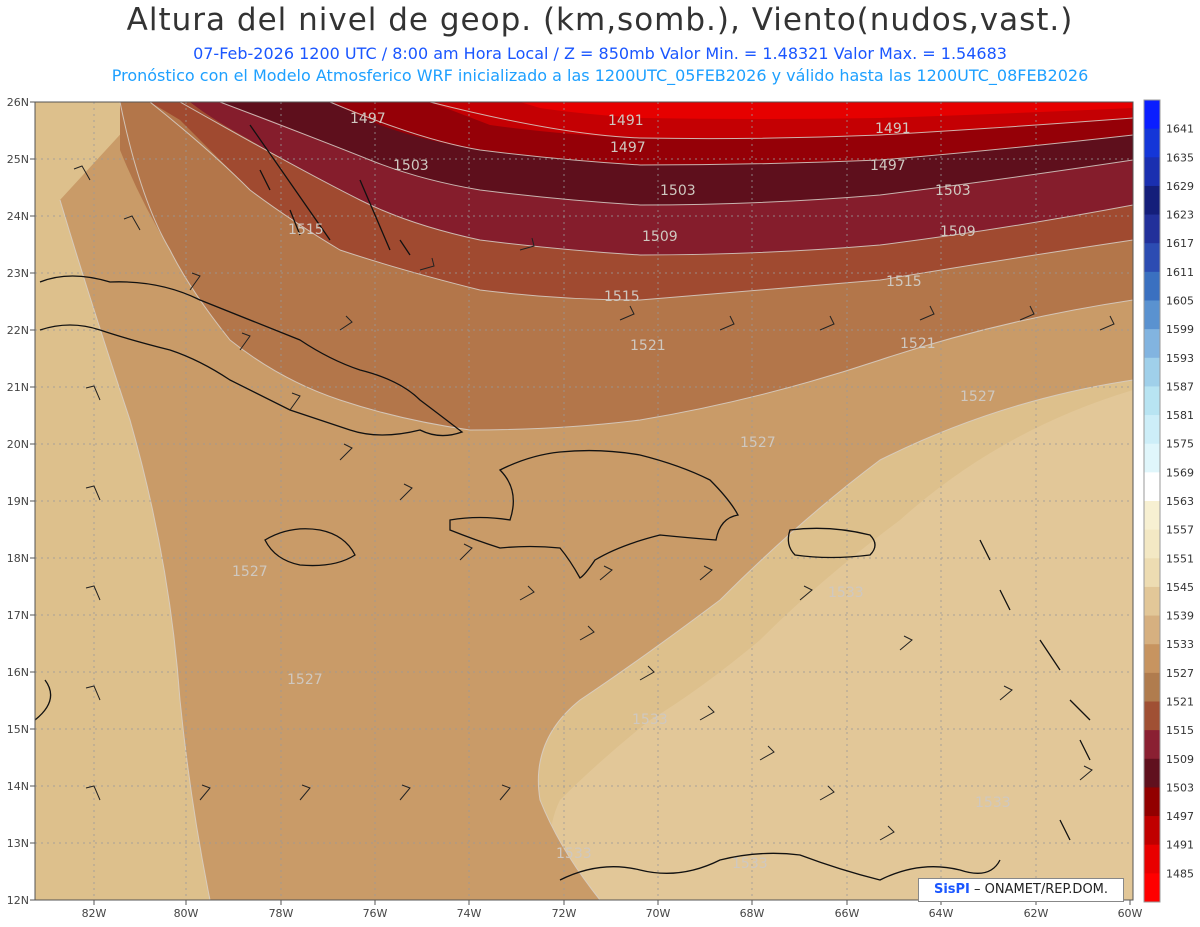 This screenshot has height=927, width=1200. I want to click on credit-box: SisPI – ONAMET/REP.DOM., so click(1021, 890).